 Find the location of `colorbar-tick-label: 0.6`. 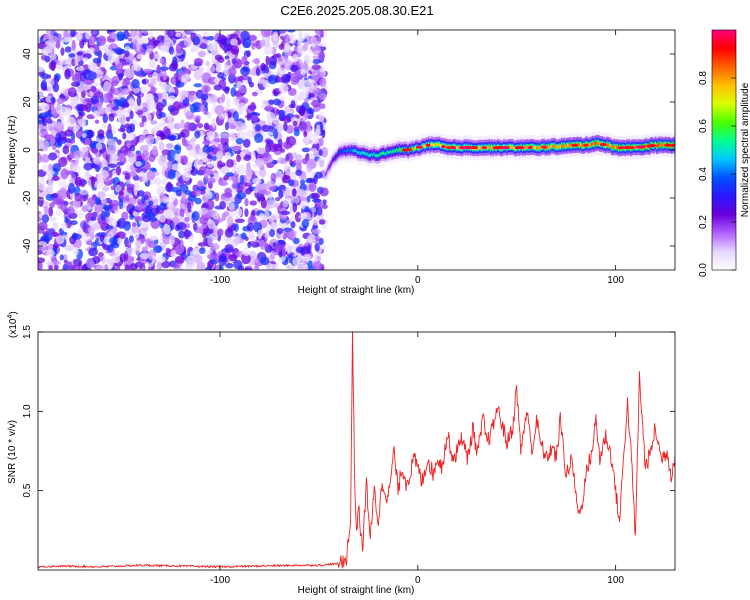

colorbar-tick-label: 0.6 is located at coordinates (703, 126).